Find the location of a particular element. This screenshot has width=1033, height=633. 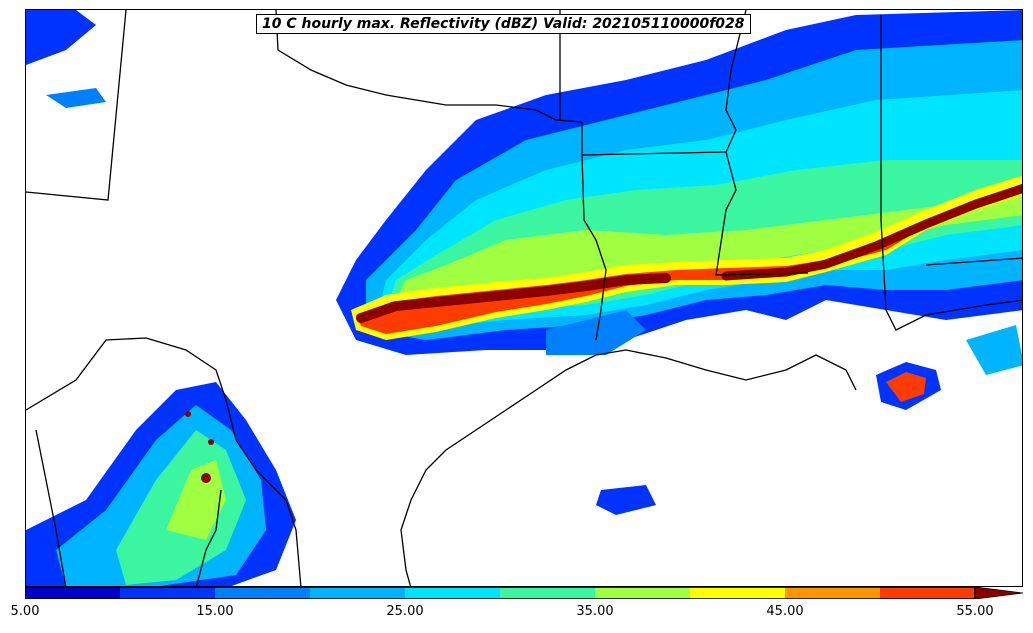

colorbar-tick-label: 35.00 is located at coordinates (595, 611).